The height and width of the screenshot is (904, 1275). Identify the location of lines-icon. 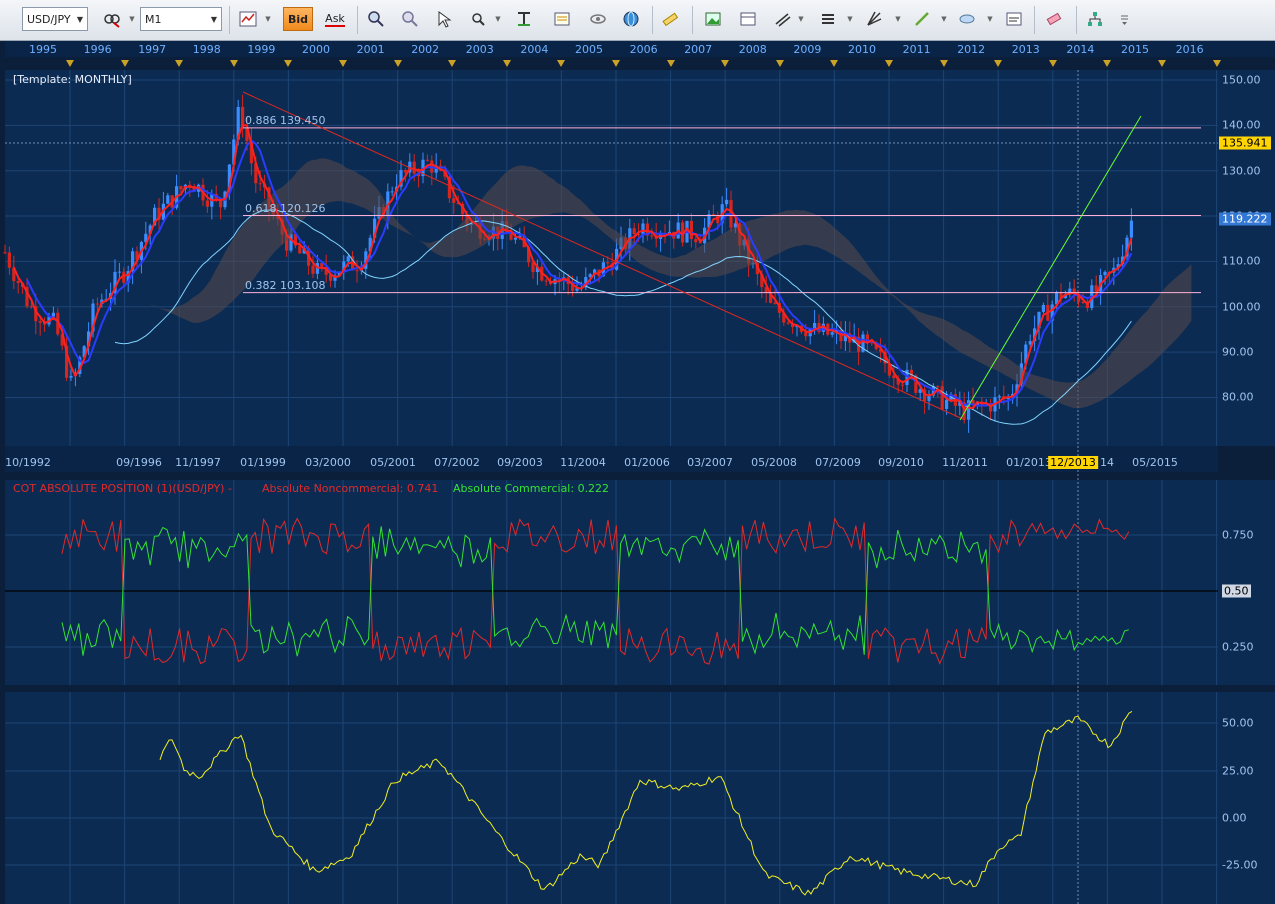
(828, 19).